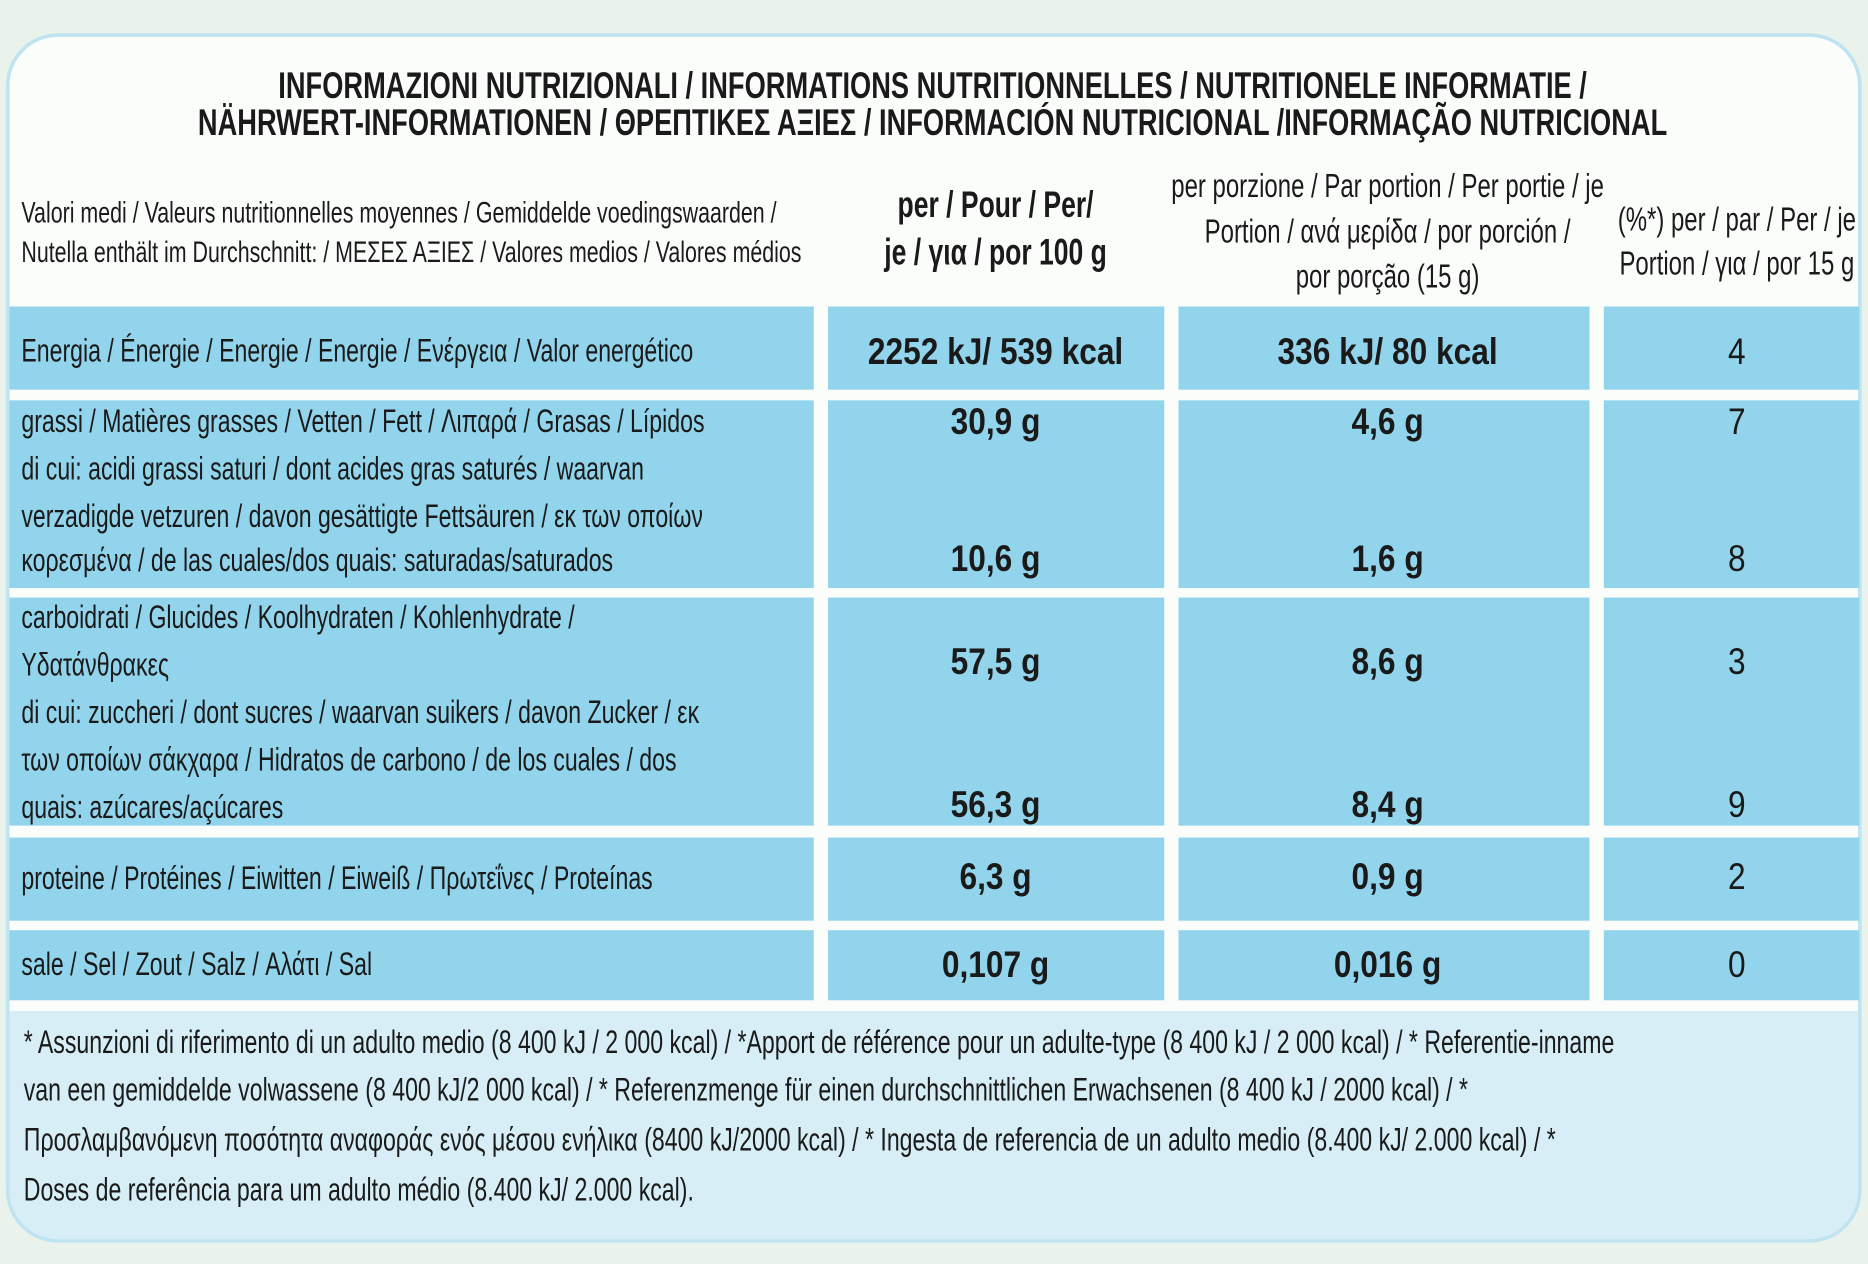 Image resolution: width=1868 pixels, height=1264 pixels. Describe the element at coordinates (995, 558) in the screenshot. I see `cell-value: 10,6 g` at that location.